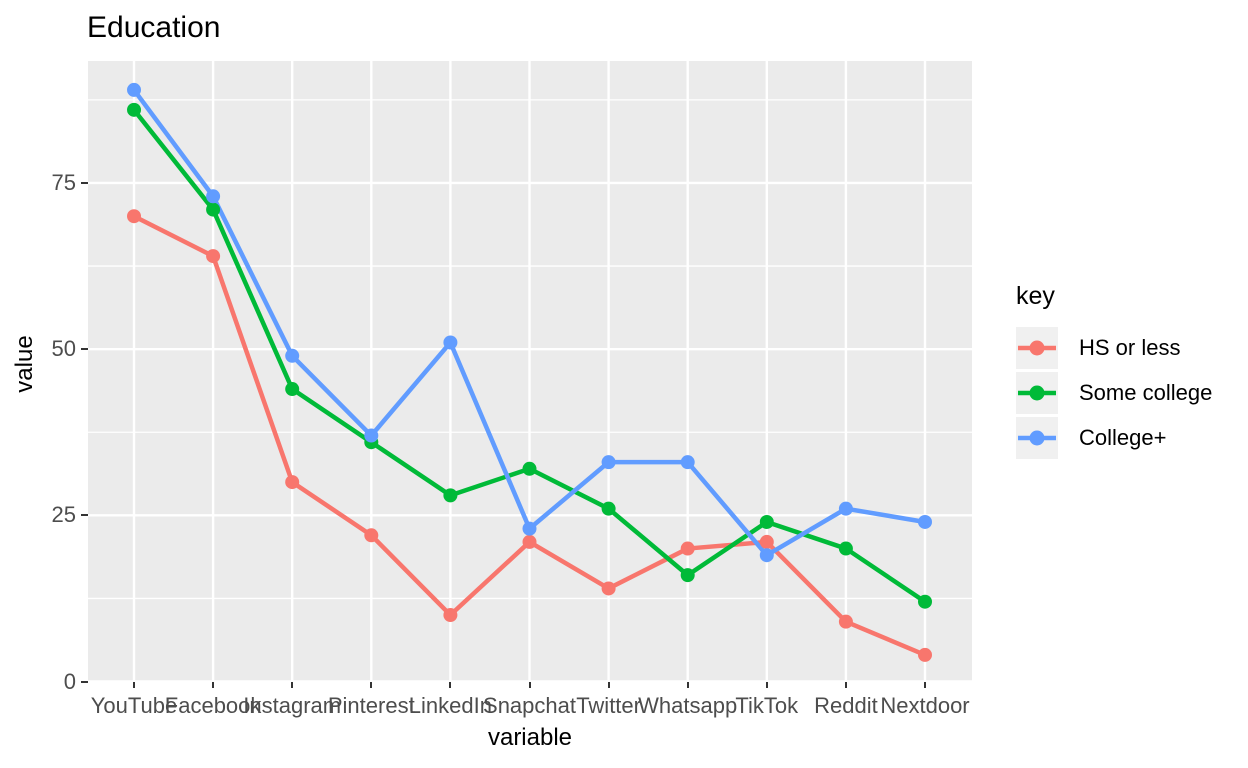 The image size is (1248, 768). I want to click on legend-label: HS or less, so click(1130, 347).